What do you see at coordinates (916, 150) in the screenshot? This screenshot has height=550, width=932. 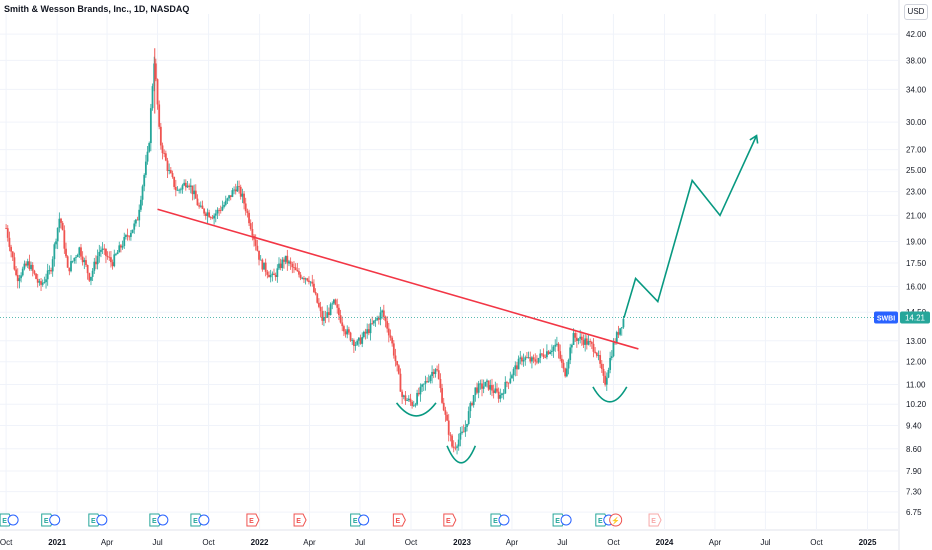 I see `y-tick-label: 27.00` at bounding box center [916, 150].